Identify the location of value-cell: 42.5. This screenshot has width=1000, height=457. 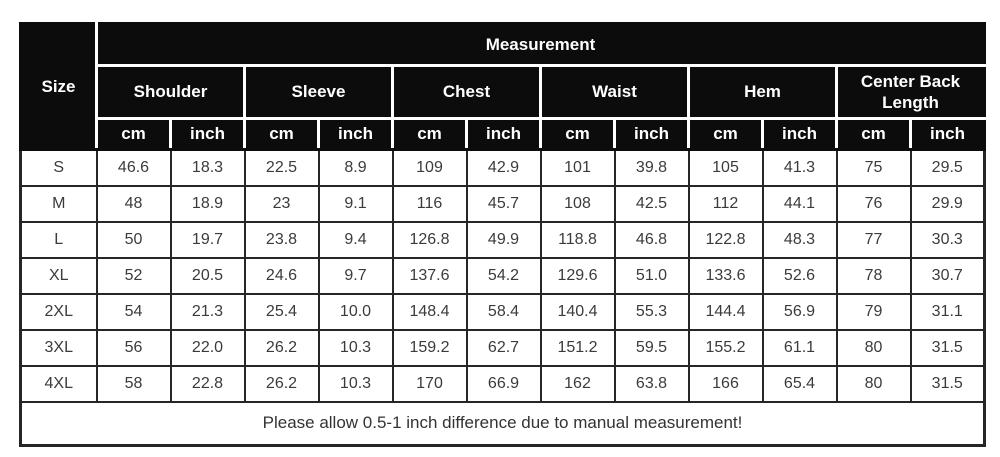
(651, 203).